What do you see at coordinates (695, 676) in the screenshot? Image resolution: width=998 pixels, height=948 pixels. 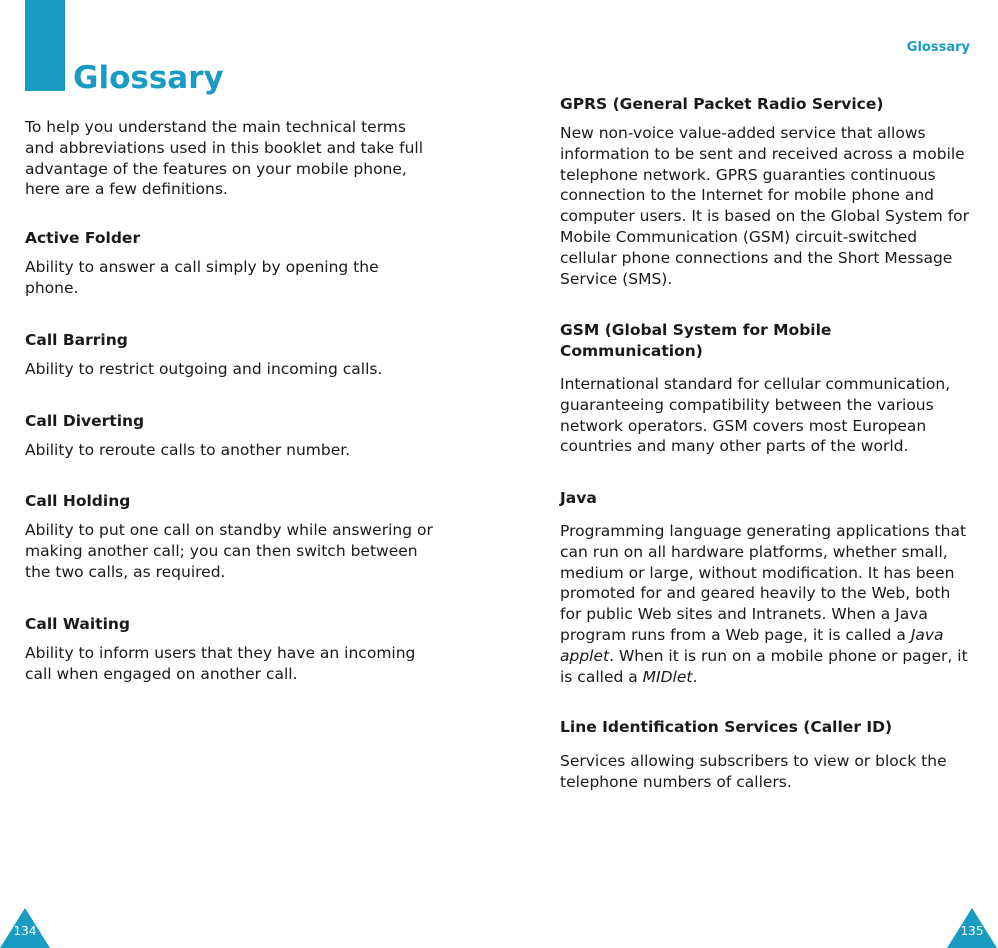 I see `definition-text: .` at bounding box center [695, 676].